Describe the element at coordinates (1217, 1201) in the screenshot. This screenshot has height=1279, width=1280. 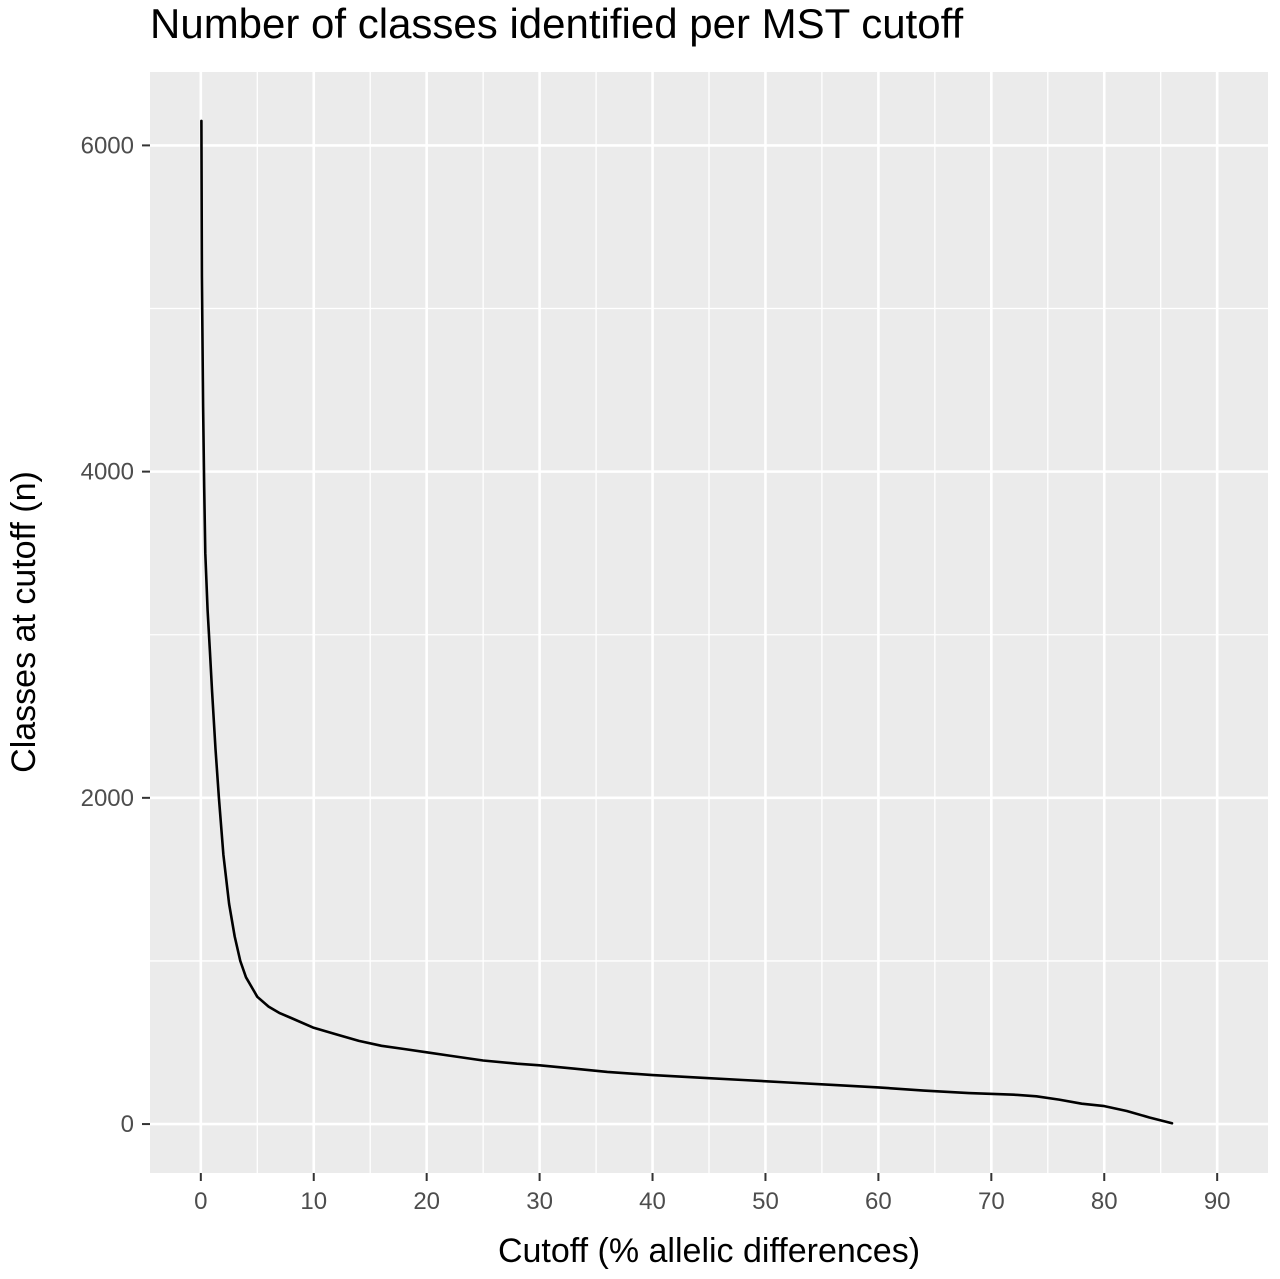
I see `x-tick-label: 90` at that location.